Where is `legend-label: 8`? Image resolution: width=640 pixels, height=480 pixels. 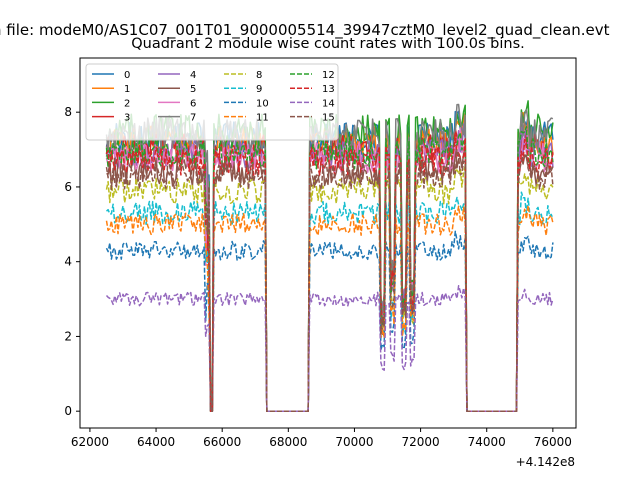
legend-label: 8 is located at coordinates (259, 75).